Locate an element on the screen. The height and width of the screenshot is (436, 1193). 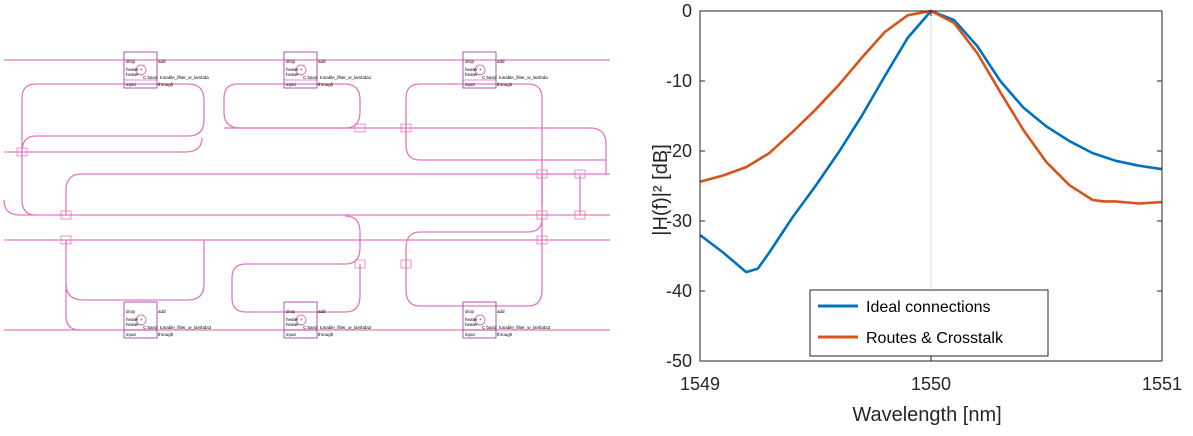
y-tick-label: -30 is located at coordinates (679, 221).